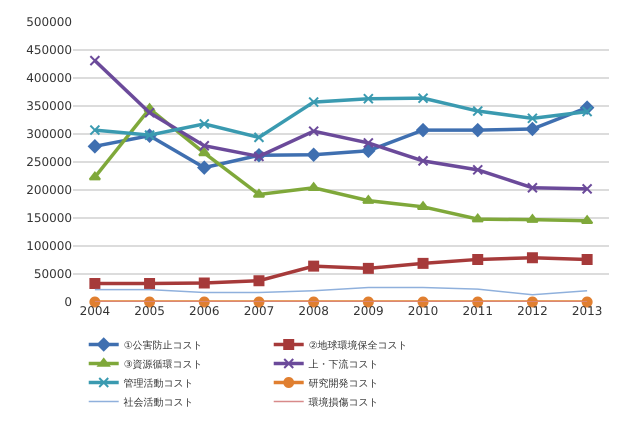 The height and width of the screenshot is (428, 623). What do you see at coordinates (49, 162) in the screenshot?
I see `y-tick-label: 250000` at bounding box center [49, 162].